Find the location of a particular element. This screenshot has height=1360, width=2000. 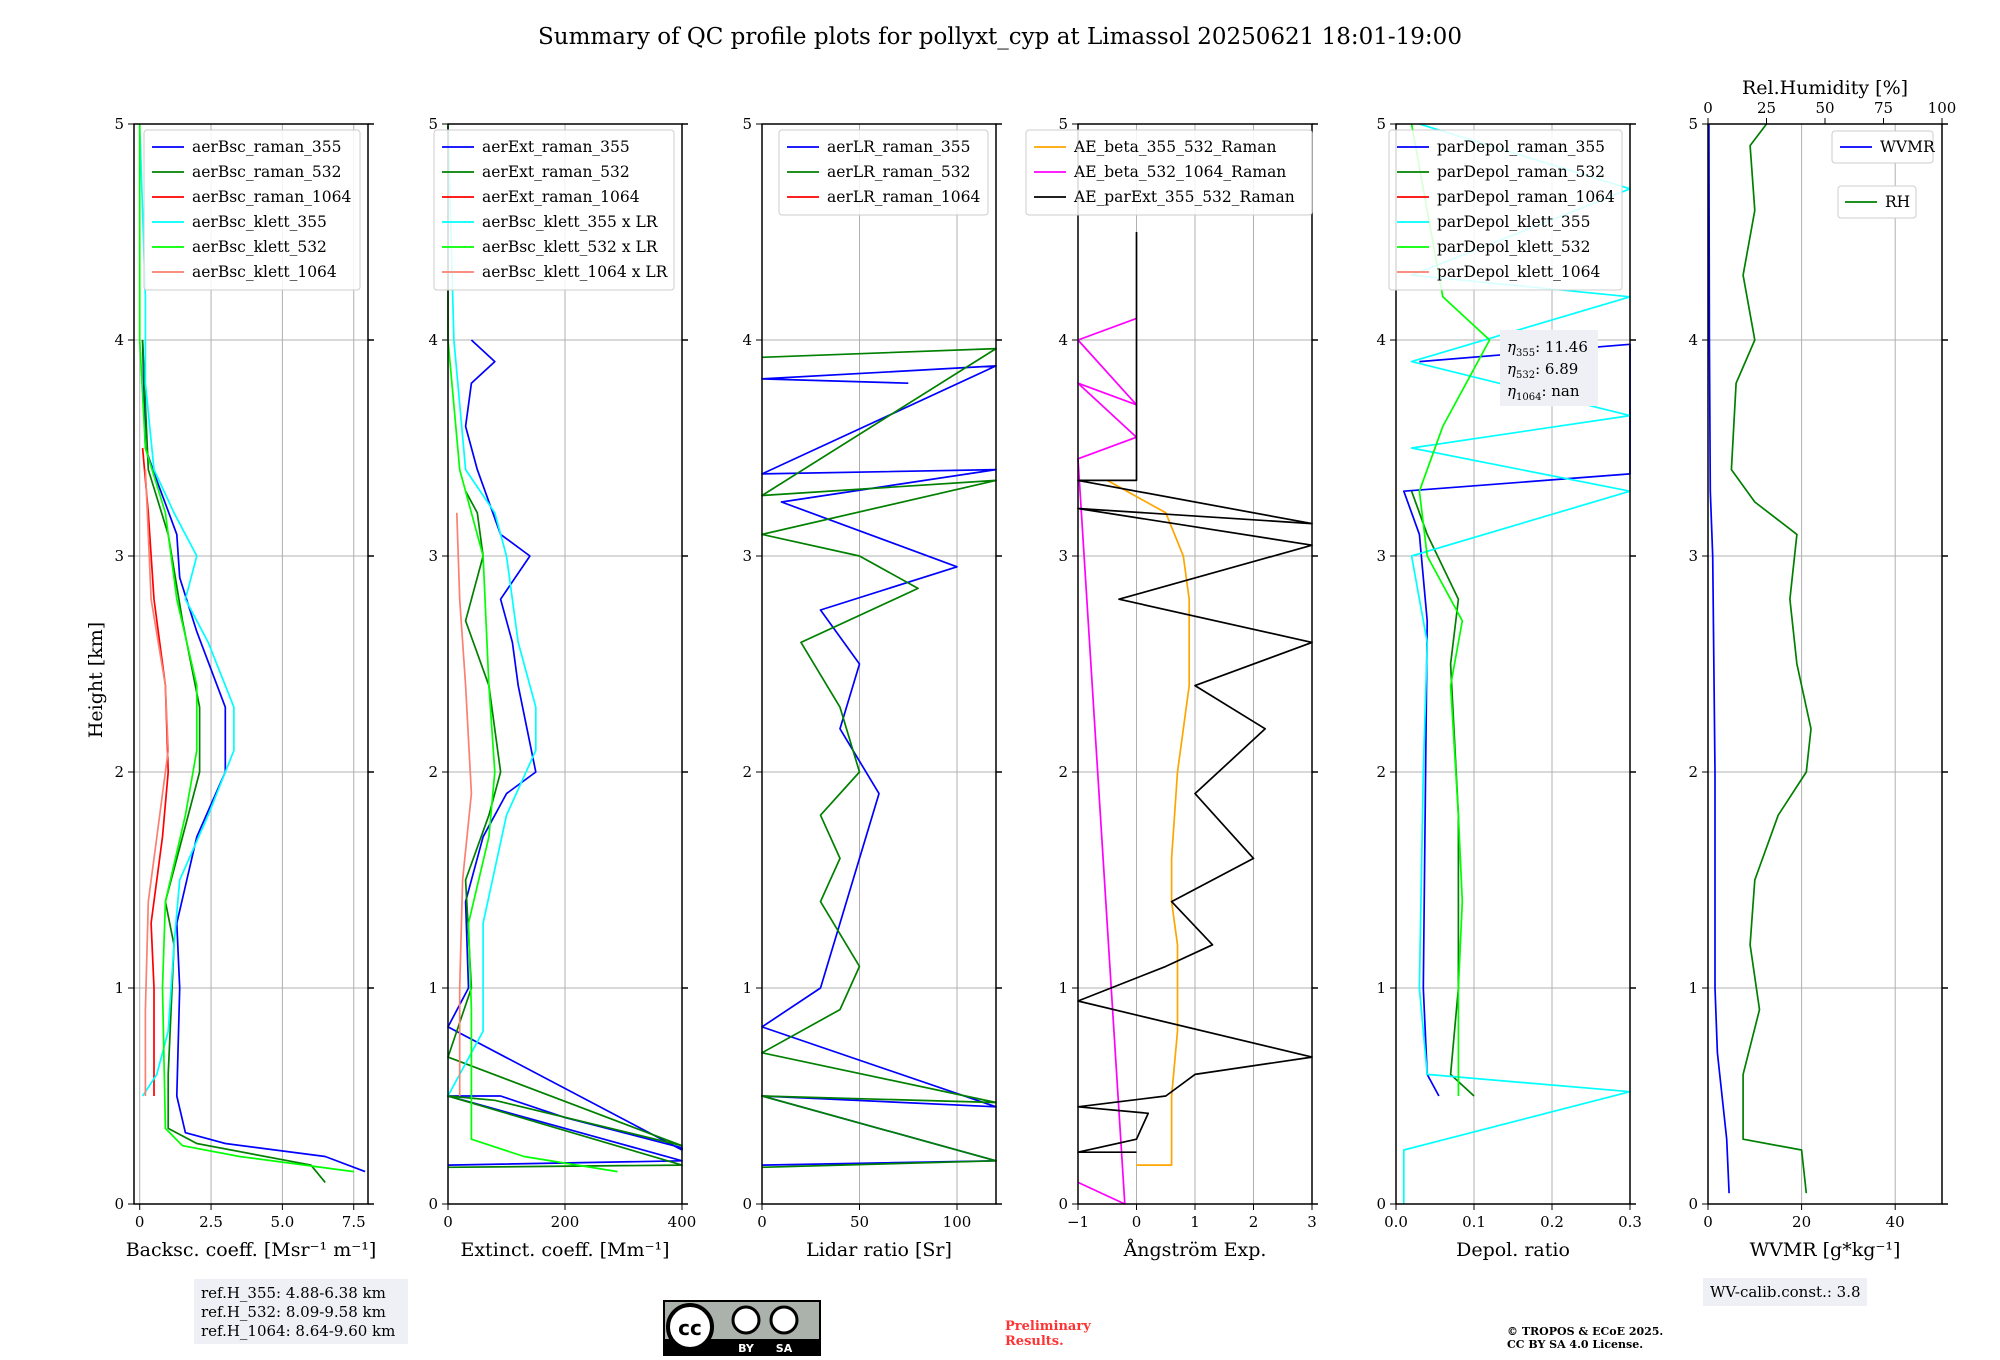

ref-height-box-bg is located at coordinates (301, 1311).